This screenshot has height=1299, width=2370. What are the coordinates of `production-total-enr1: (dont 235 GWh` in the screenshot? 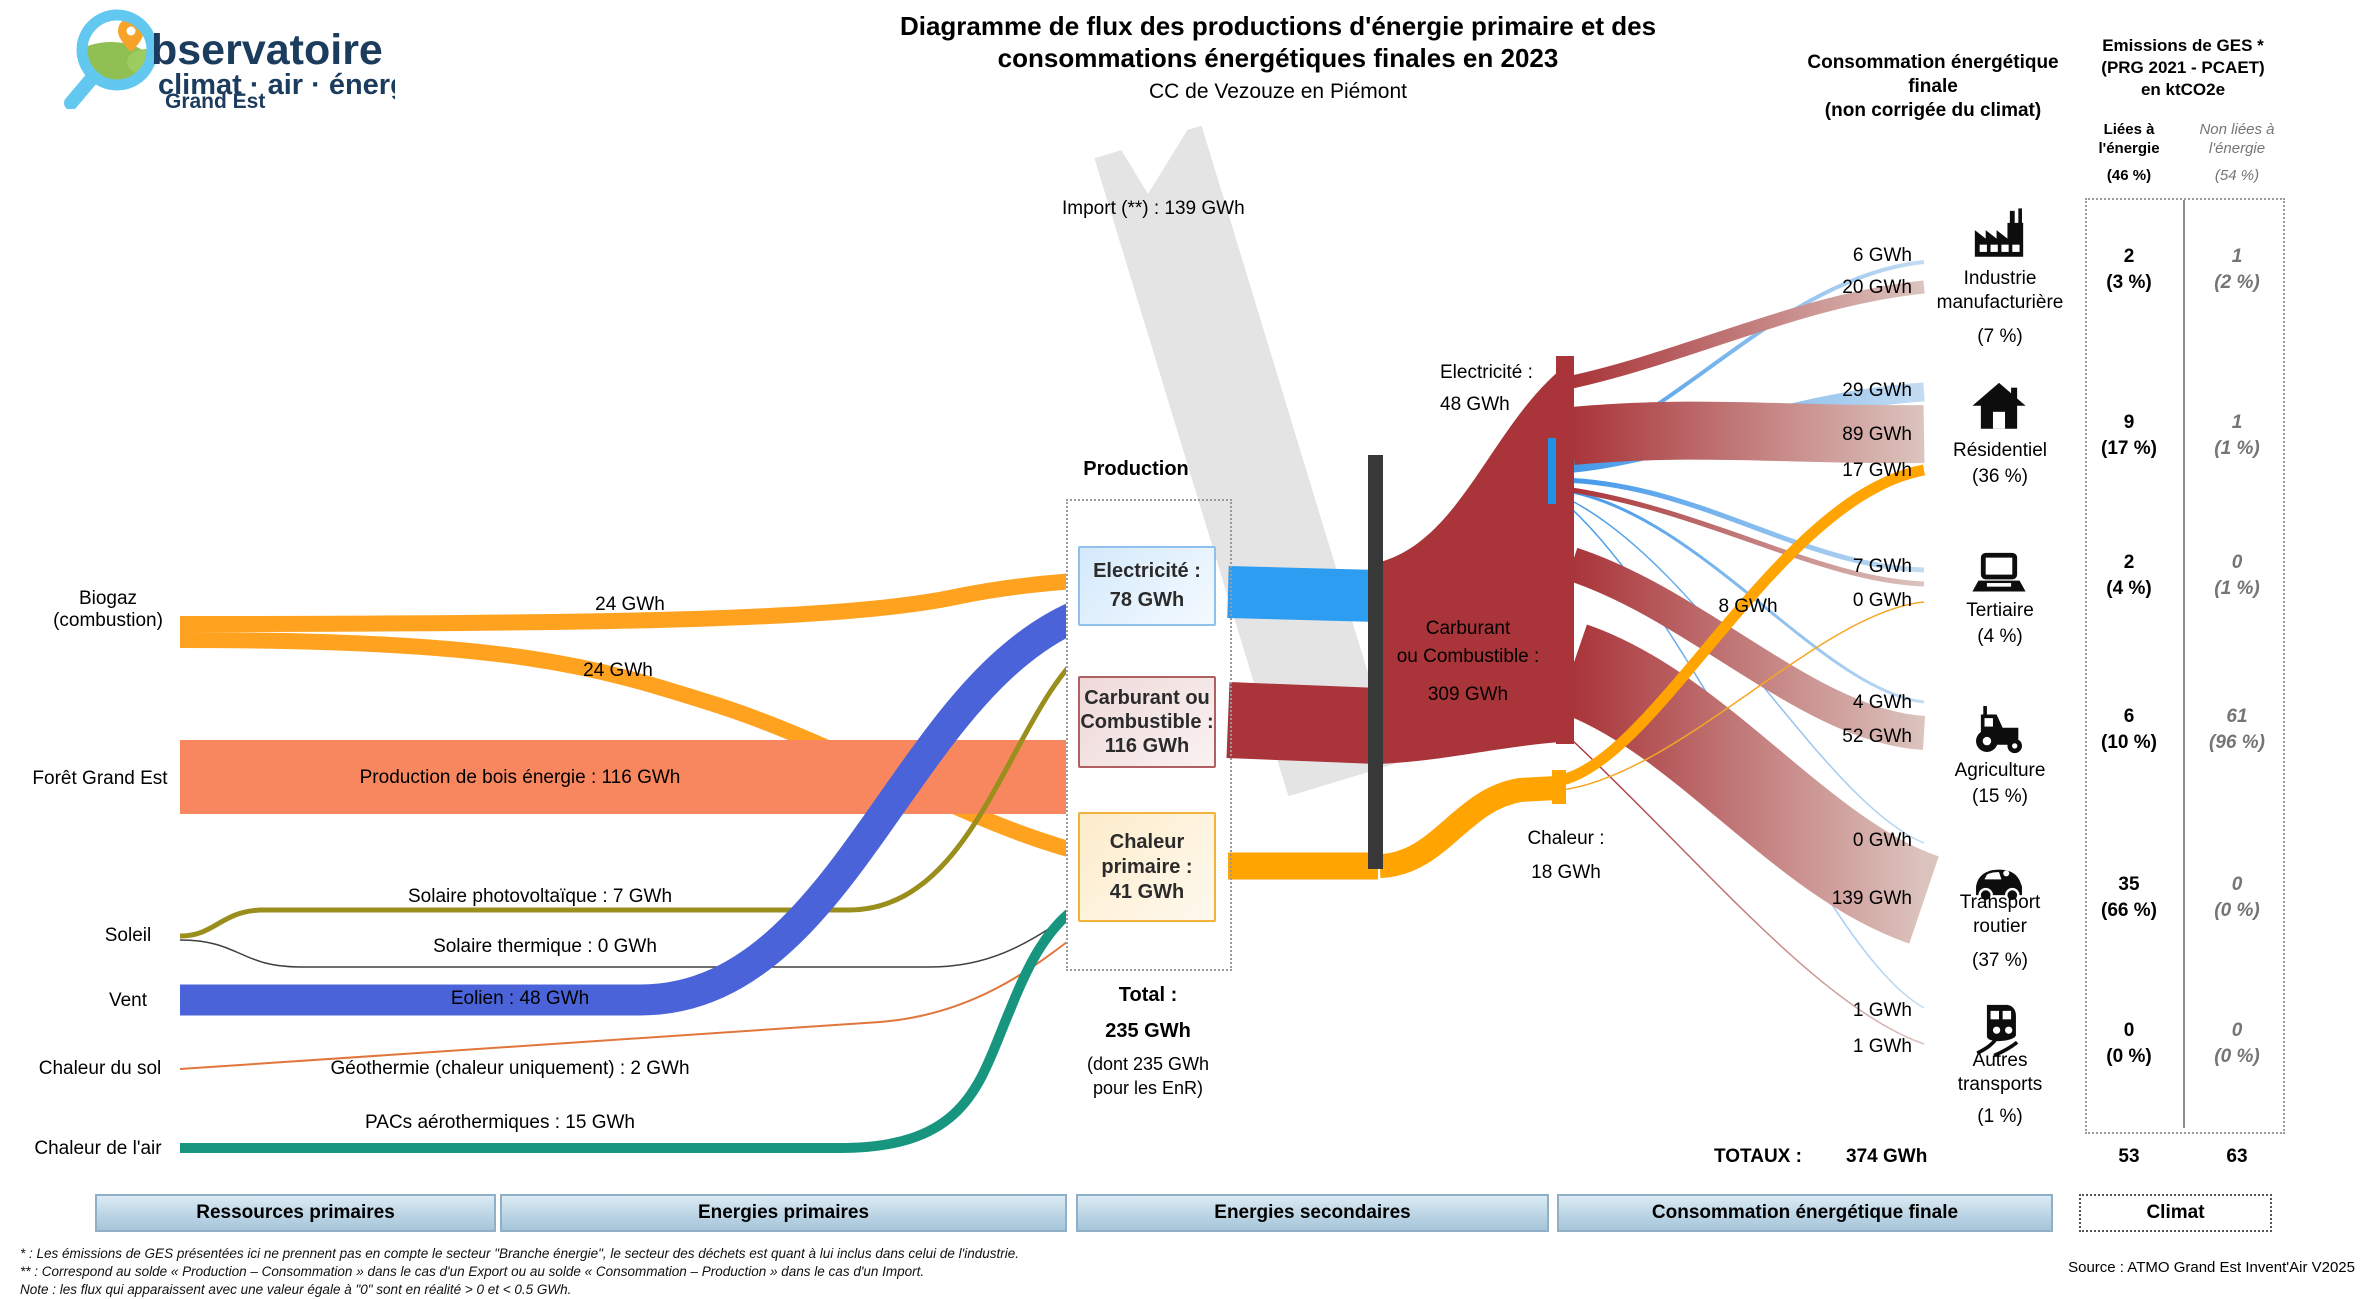 It's located at (1148, 1064).